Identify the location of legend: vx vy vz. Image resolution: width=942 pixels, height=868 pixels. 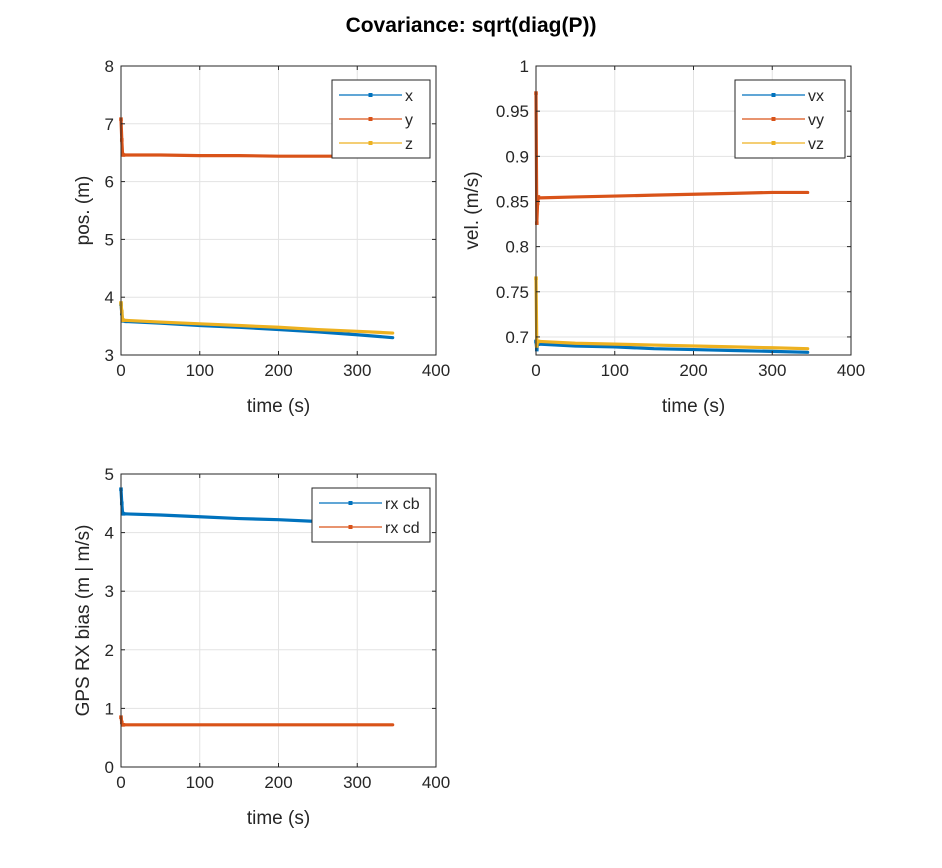
(790, 119).